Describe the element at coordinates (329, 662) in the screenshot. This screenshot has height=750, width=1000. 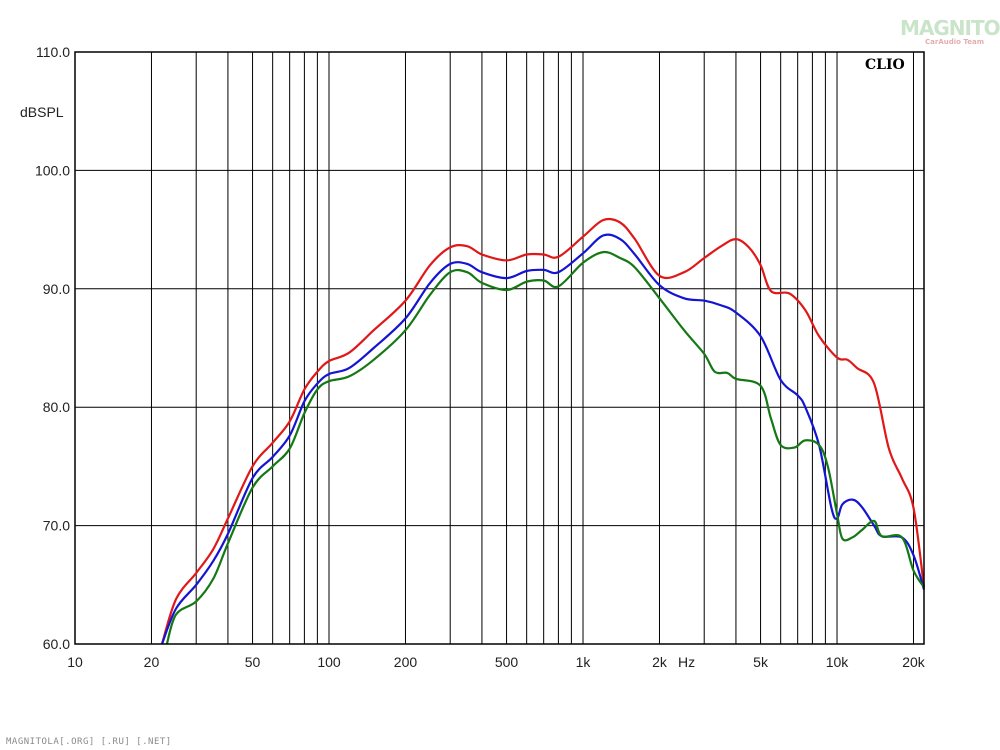
I see `x-tick-label: 100` at that location.